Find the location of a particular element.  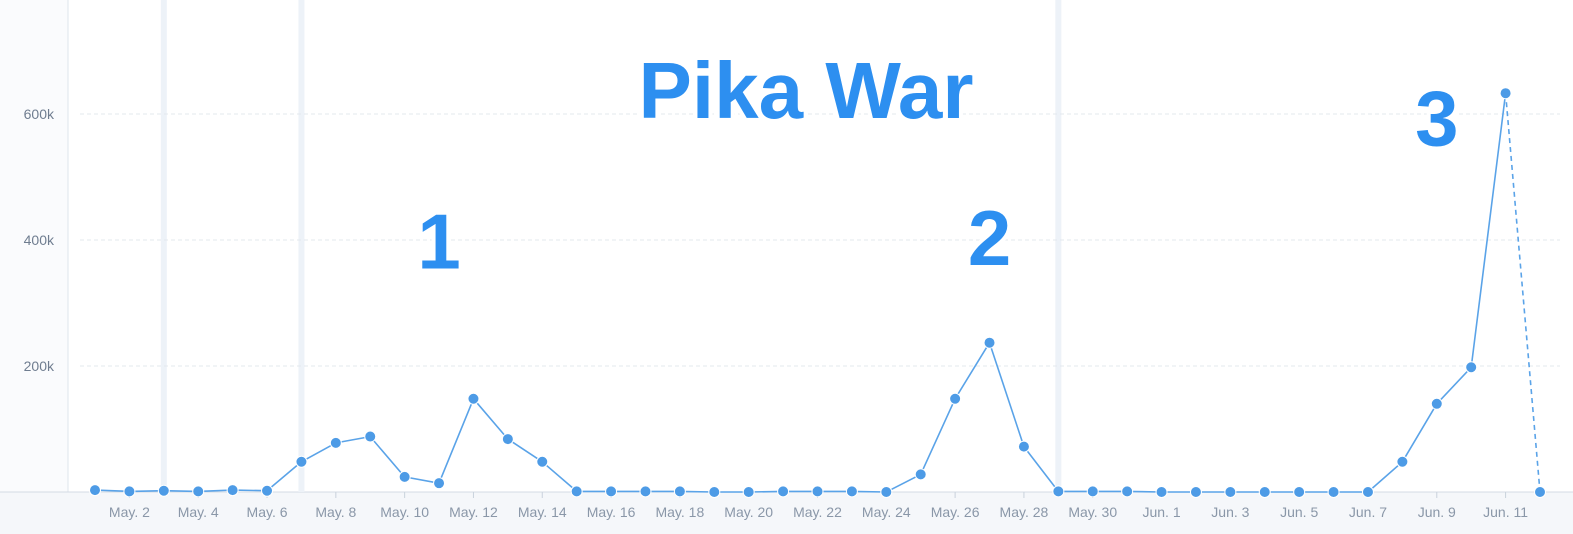

y-axis-ticks: 200k 400k 600k is located at coordinates (39, 240).